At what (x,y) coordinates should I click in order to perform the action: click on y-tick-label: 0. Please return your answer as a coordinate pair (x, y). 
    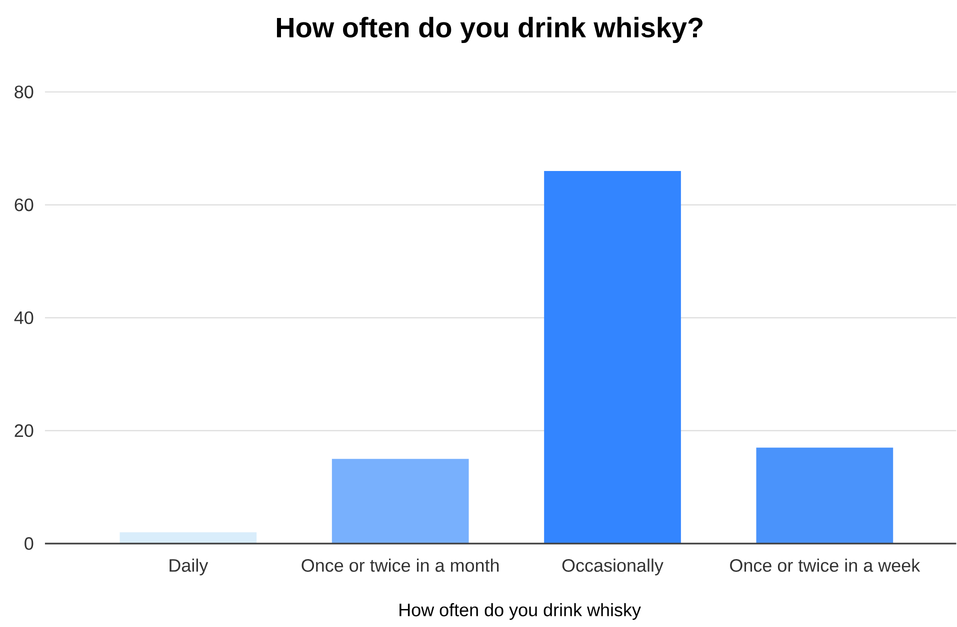
    Looking at the image, I should click on (29, 543).